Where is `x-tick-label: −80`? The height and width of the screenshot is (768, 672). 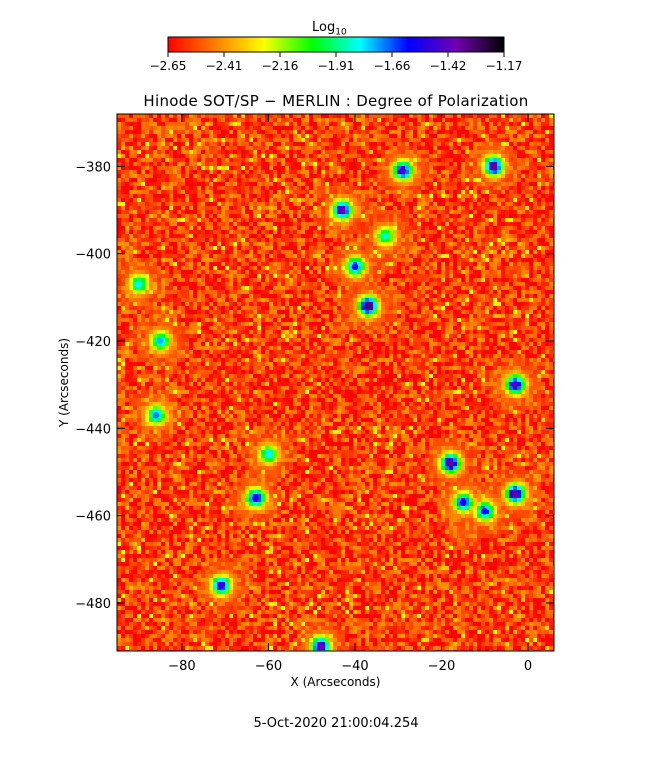 x-tick-label: −80 is located at coordinates (181, 666).